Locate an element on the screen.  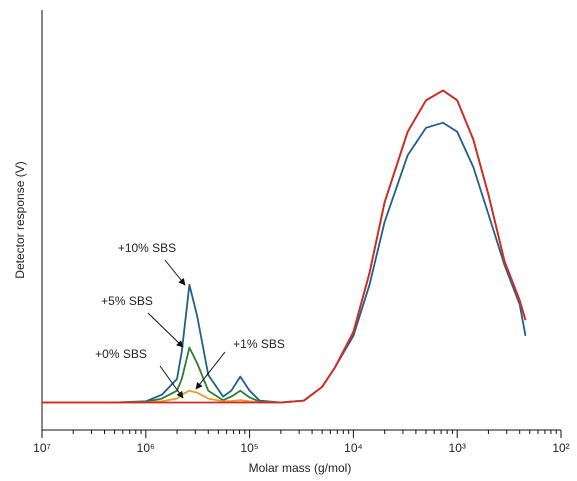
x-tick-label: 10² is located at coordinates (560, 448).